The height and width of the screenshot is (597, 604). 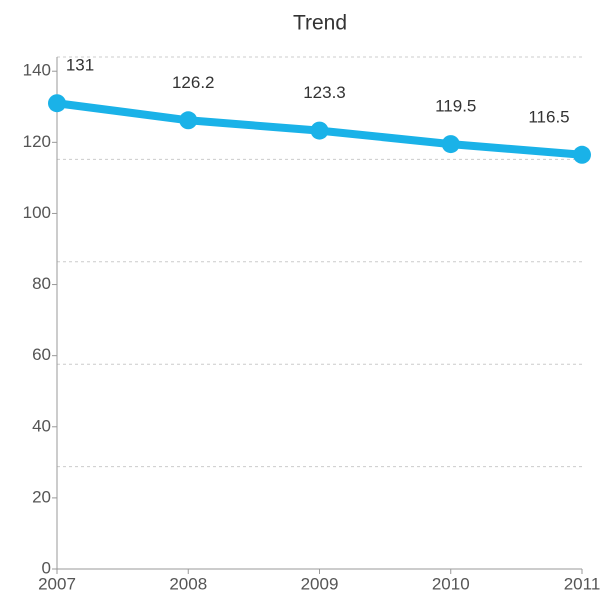 What do you see at coordinates (41, 354) in the screenshot?
I see `y-tick-label: 60` at bounding box center [41, 354].